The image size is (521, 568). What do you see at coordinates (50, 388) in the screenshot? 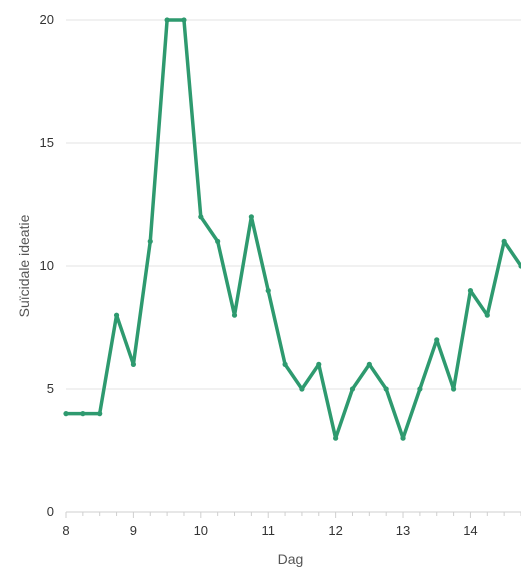
I see `y-tick-label-5: 5` at bounding box center [50, 388].